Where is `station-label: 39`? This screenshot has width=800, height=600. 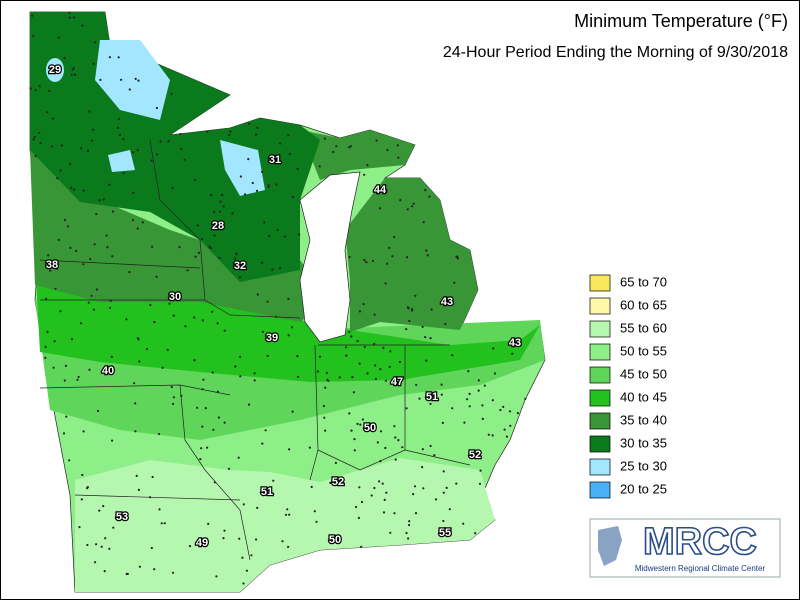 station-label: 39 is located at coordinates (272, 338).